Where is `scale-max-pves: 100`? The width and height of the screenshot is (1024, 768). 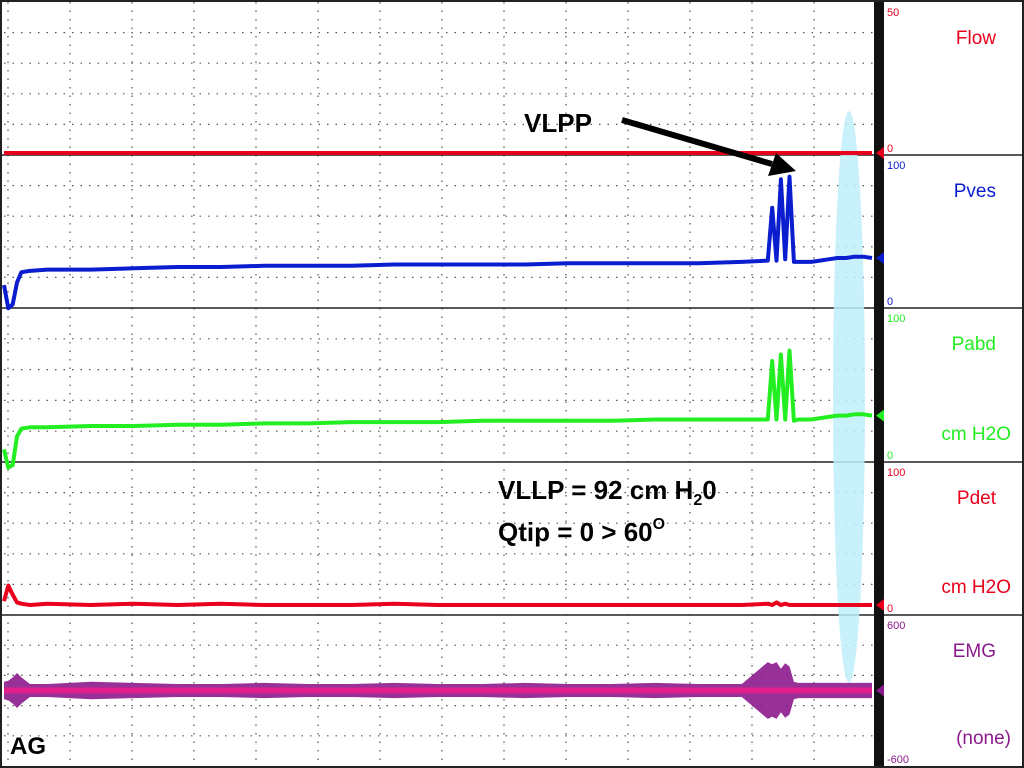 scale-max-pves: 100 is located at coordinates (896, 166).